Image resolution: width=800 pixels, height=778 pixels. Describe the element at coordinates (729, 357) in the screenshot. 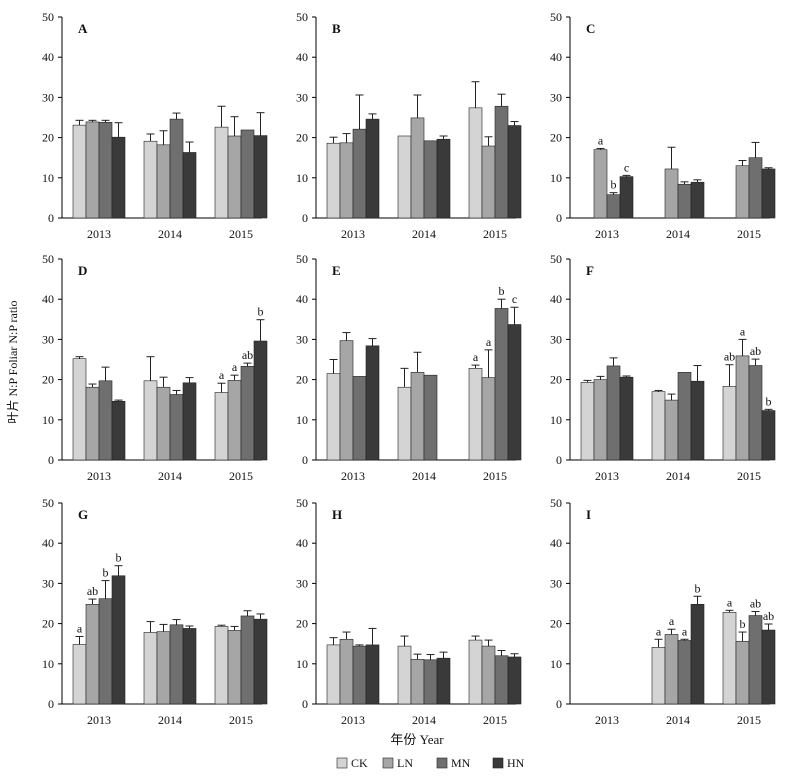

I see `significance-label: ab` at that location.